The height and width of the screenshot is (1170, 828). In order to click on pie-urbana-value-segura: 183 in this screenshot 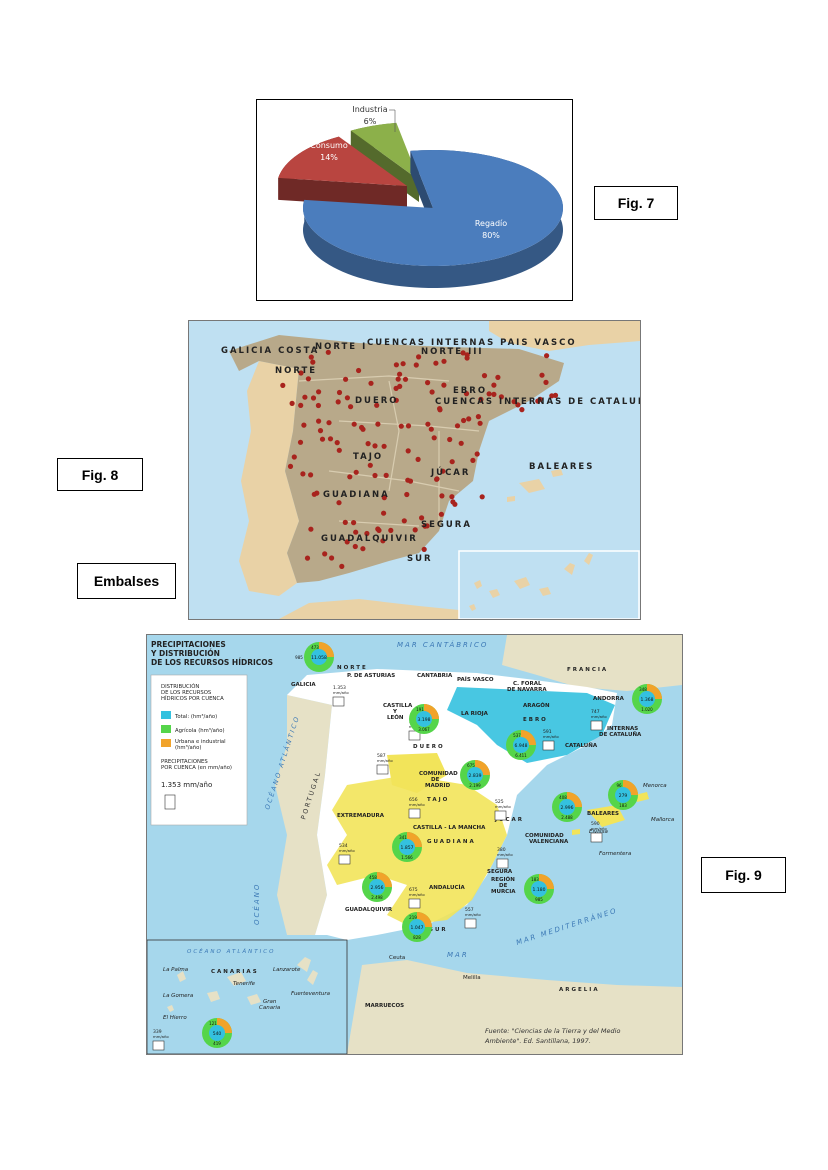, I will do `click(535, 879)`.